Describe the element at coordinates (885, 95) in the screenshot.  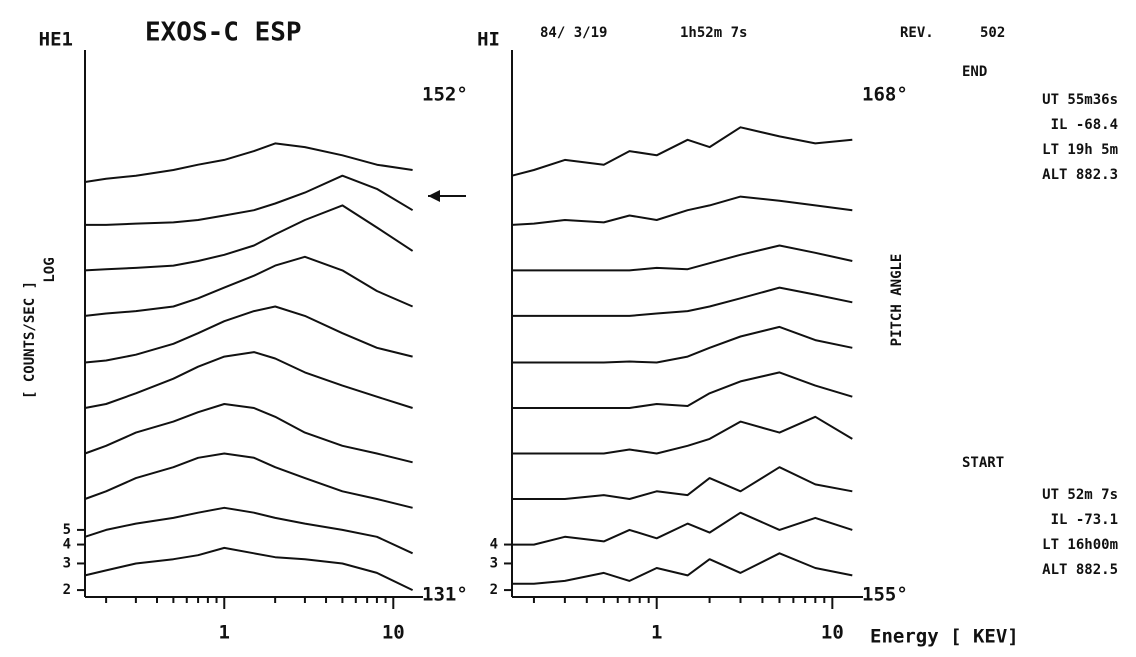
I see `angle-top: 168°` at that location.